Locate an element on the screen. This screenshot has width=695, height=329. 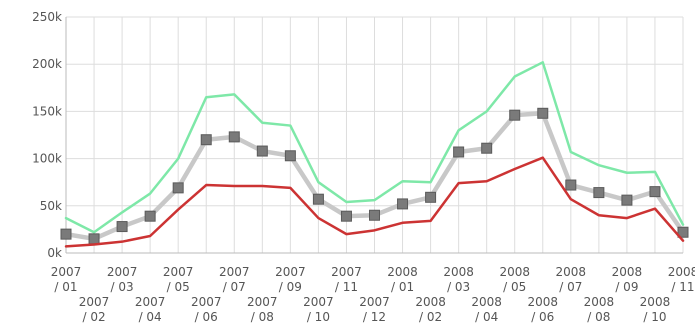
x-tick-month: / 07 is located at coordinates (234, 287).